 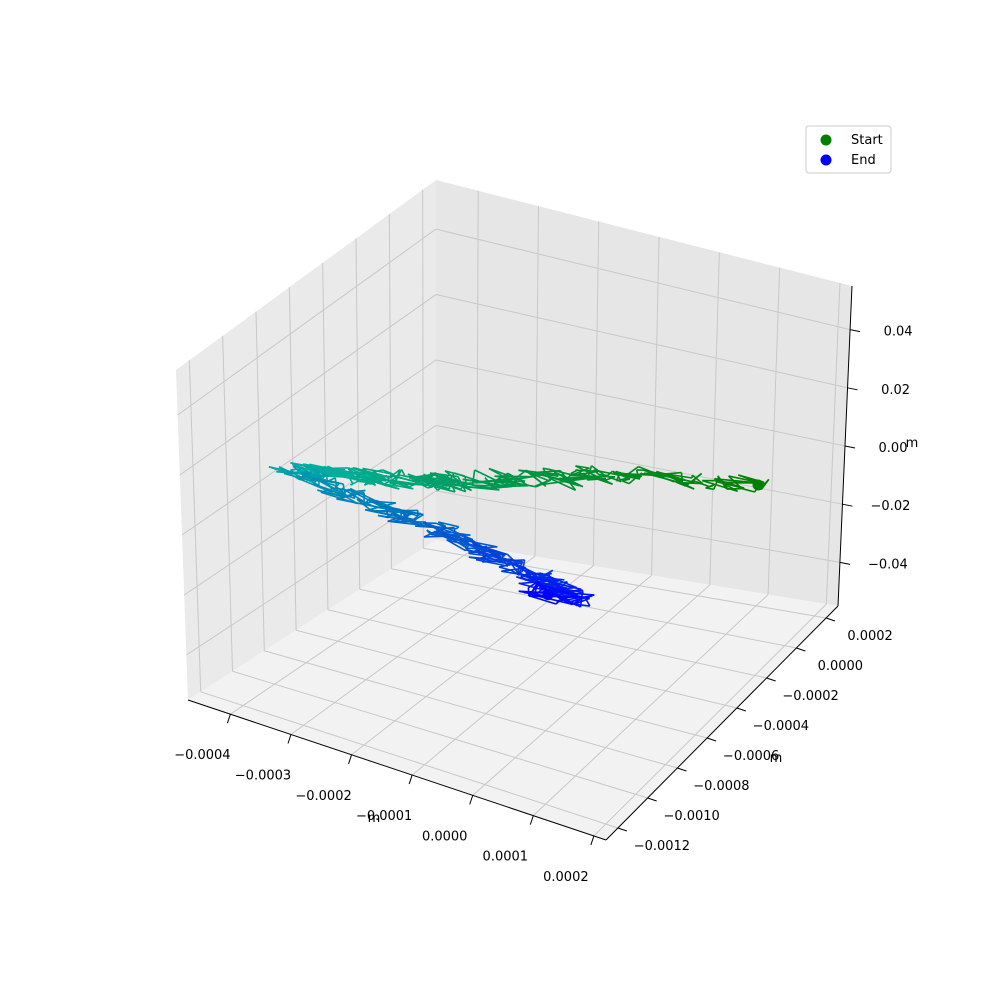 What do you see at coordinates (653, 540) in the screenshot?
I see `endpoint-markers` at bounding box center [653, 540].